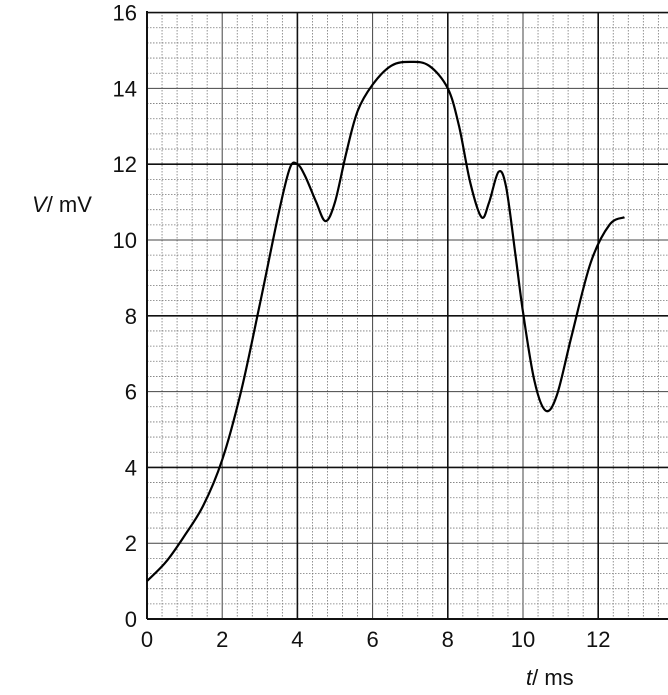  Describe the element at coordinates (125, 88) in the screenshot. I see `y-tick-label: 14` at that location.